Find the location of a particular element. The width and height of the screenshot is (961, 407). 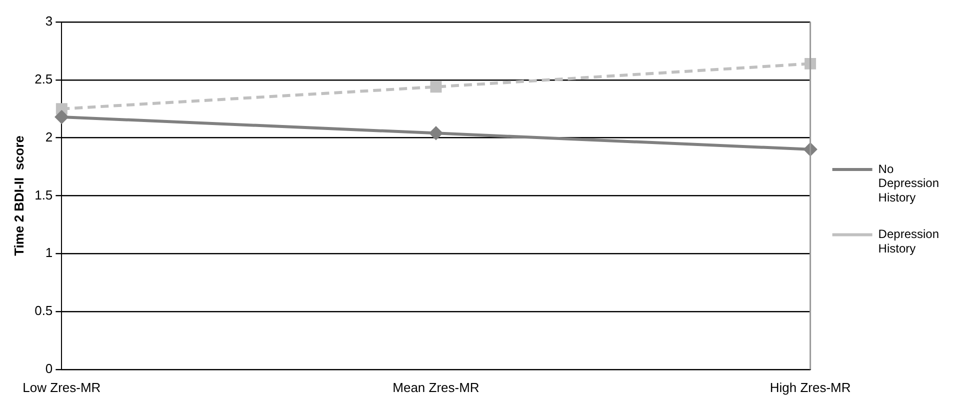

y-tick-label: 2.5 is located at coordinates (43, 78).